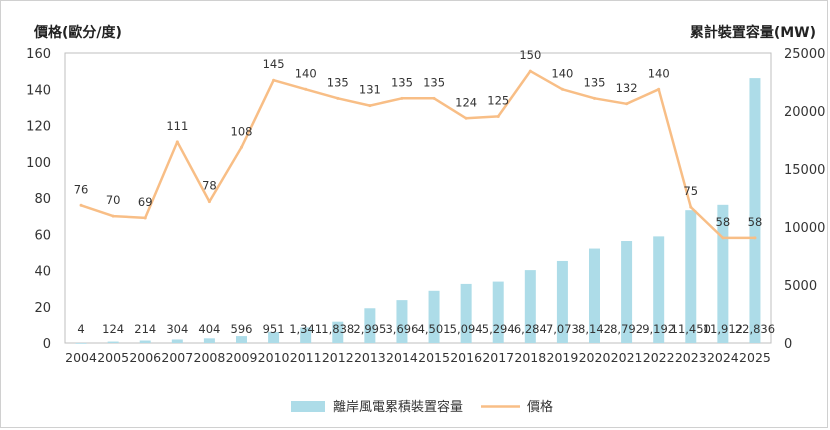 The image size is (830, 430). Describe the element at coordinates (113, 357) in the screenshot. I see `x-tick-label: 2005` at that location.